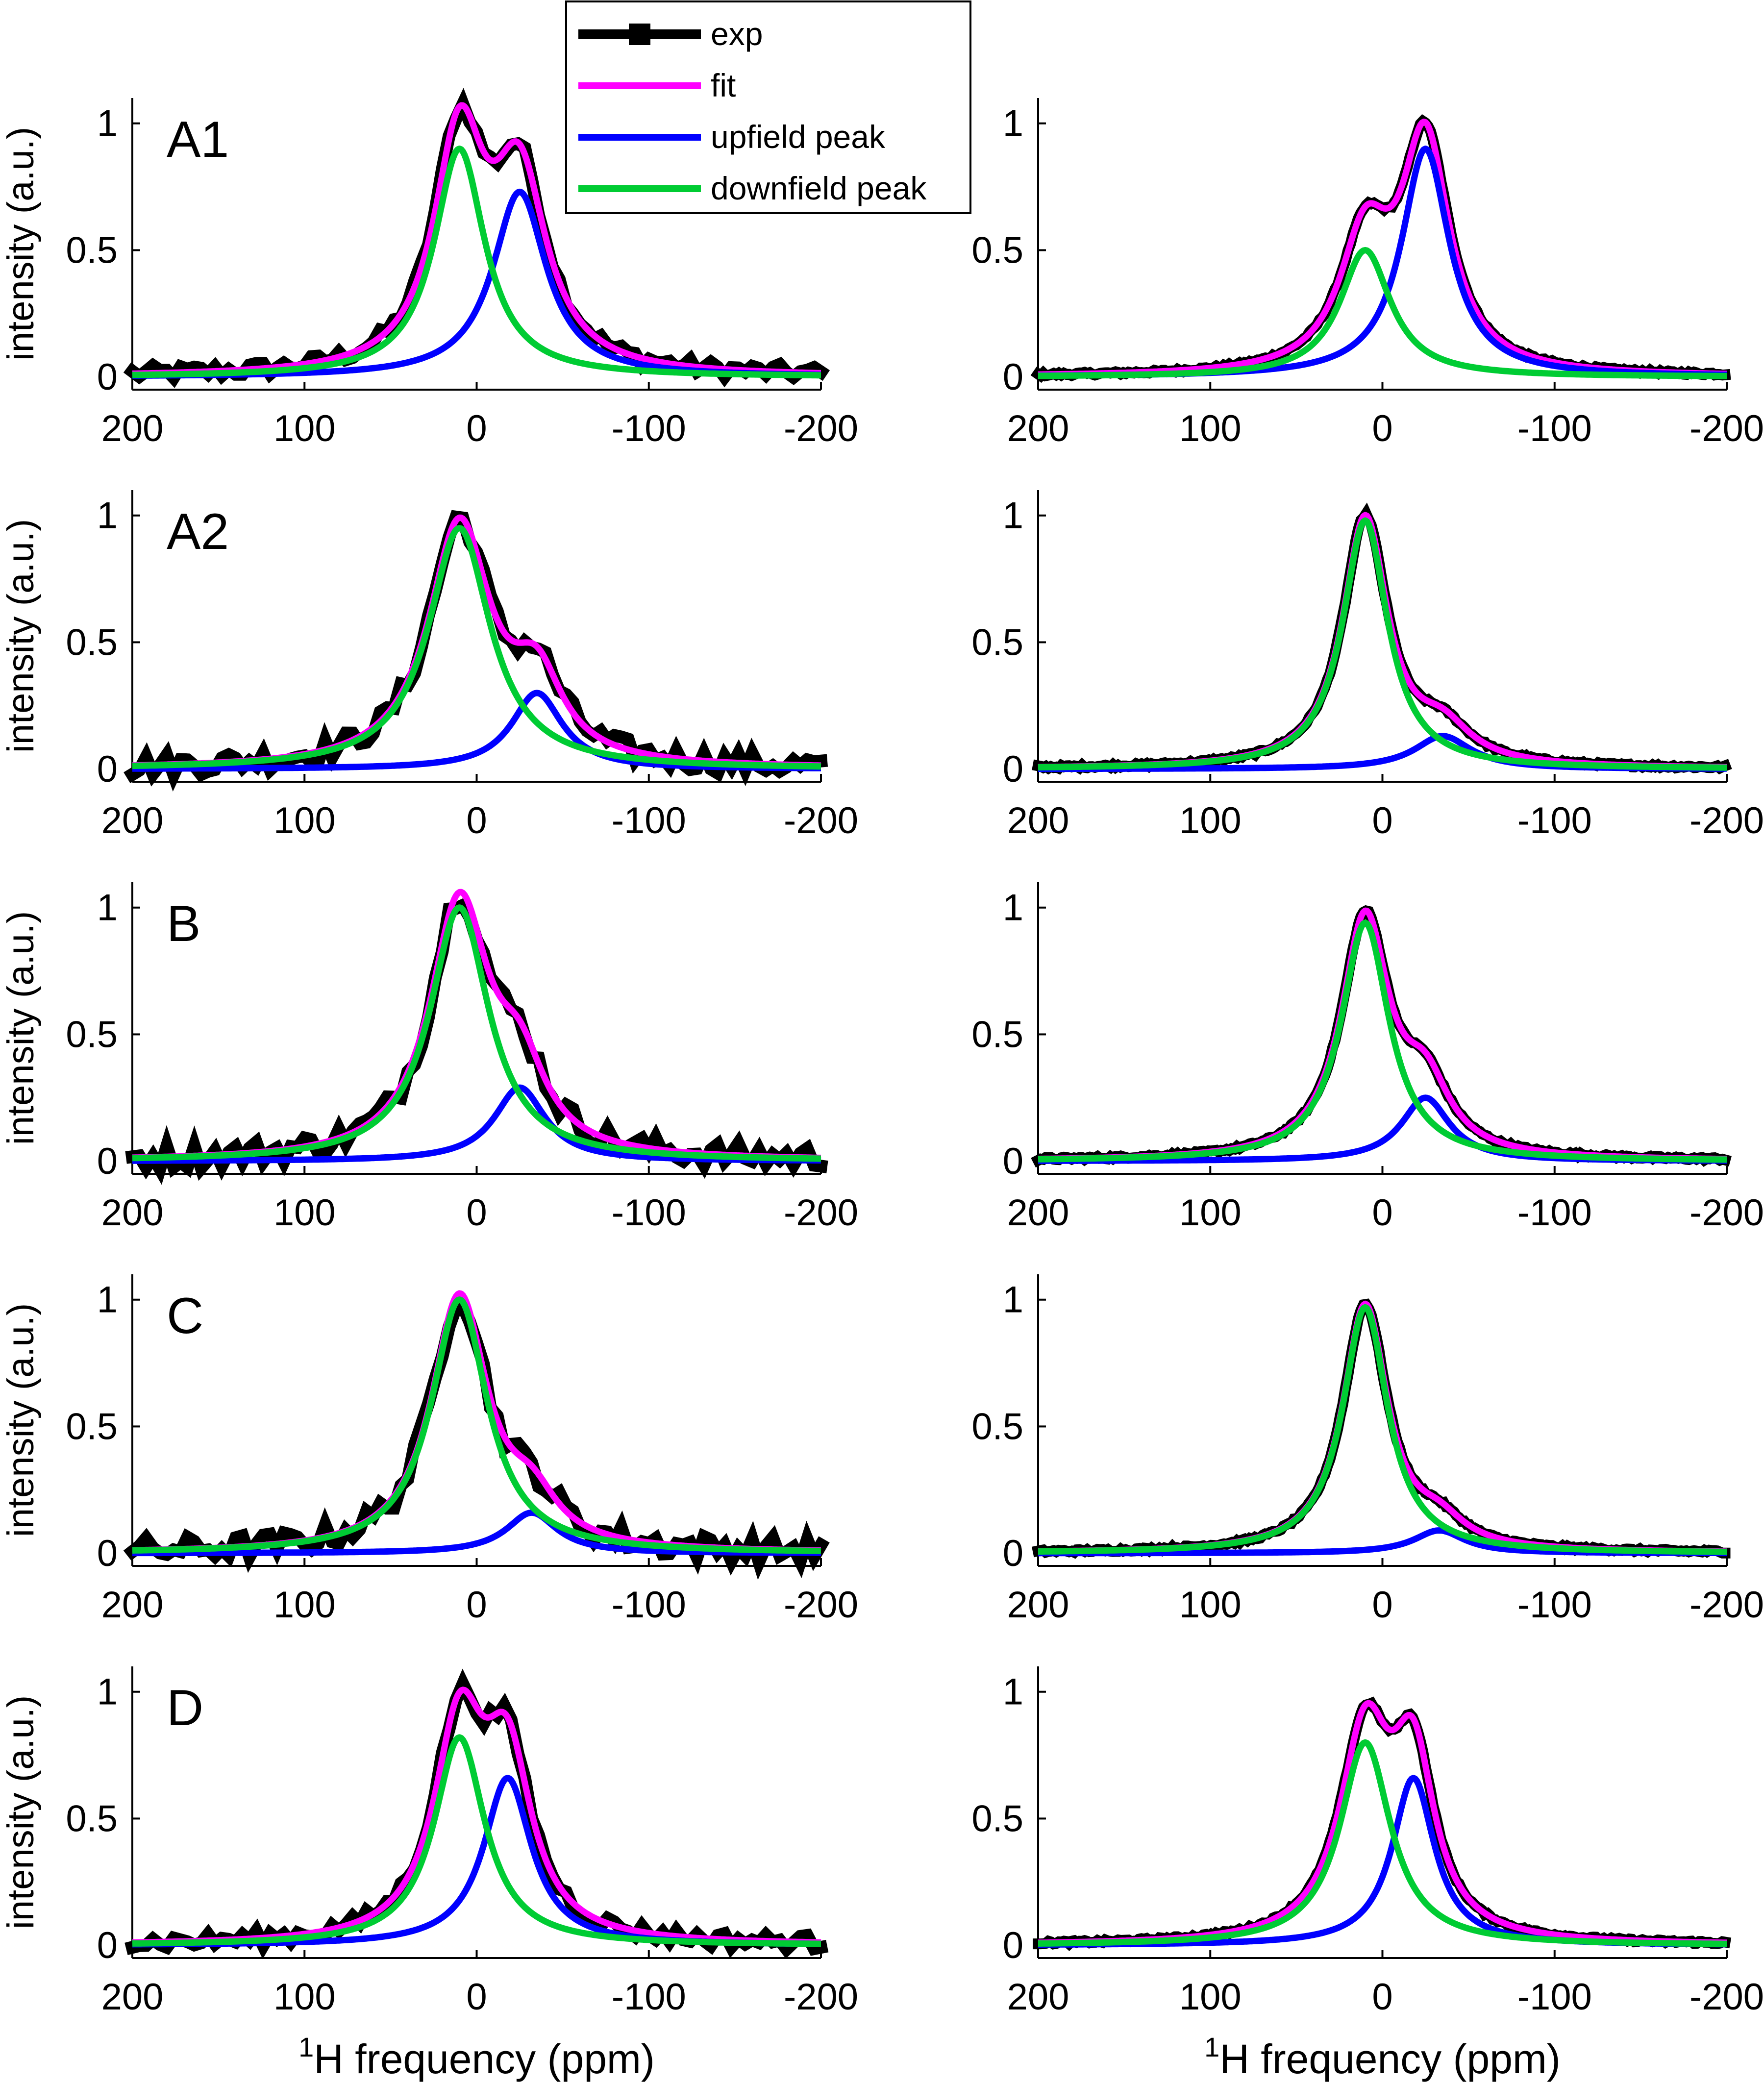 This screenshot has width=1764, height=2083. Describe the element at coordinates (798, 137) in the screenshot. I see `legend-label: upfield peak` at that location.